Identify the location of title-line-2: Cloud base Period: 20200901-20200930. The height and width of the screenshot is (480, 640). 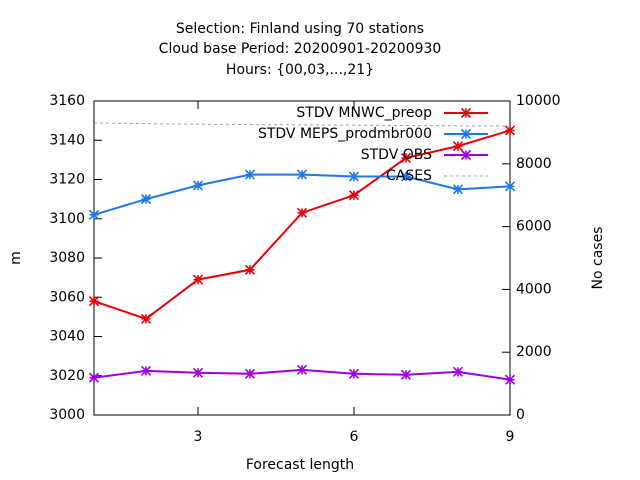
(300, 49).